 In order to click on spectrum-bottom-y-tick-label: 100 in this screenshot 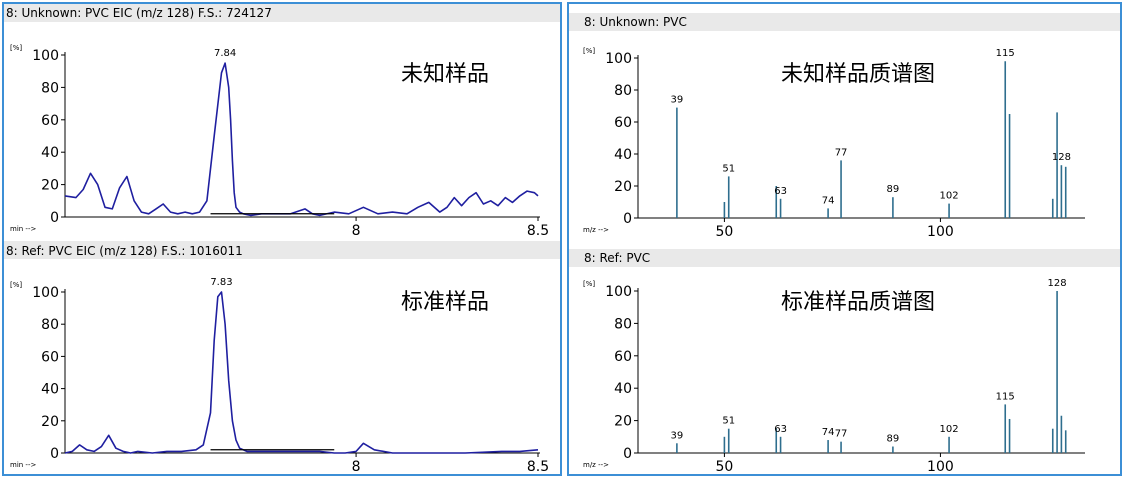, I will do `click(618, 292)`.